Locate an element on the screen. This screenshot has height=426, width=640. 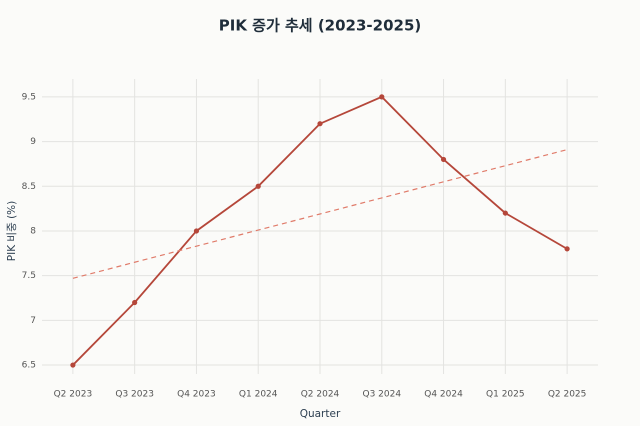
y-tick-label: 7.5 is located at coordinates (29, 276).